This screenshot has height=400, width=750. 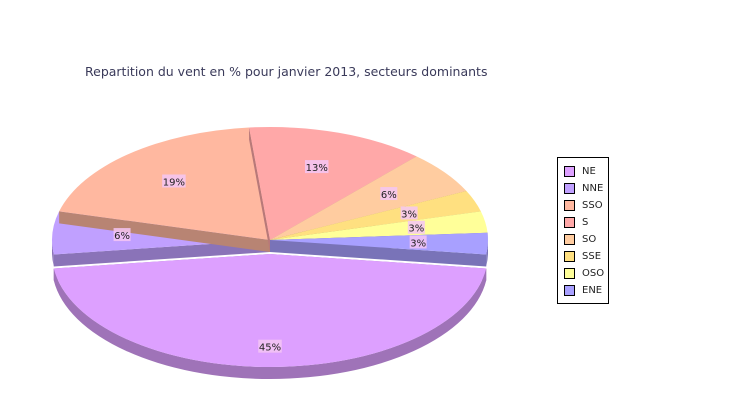 I want to click on legend-item-sso: SSO, so click(x=586, y=205).